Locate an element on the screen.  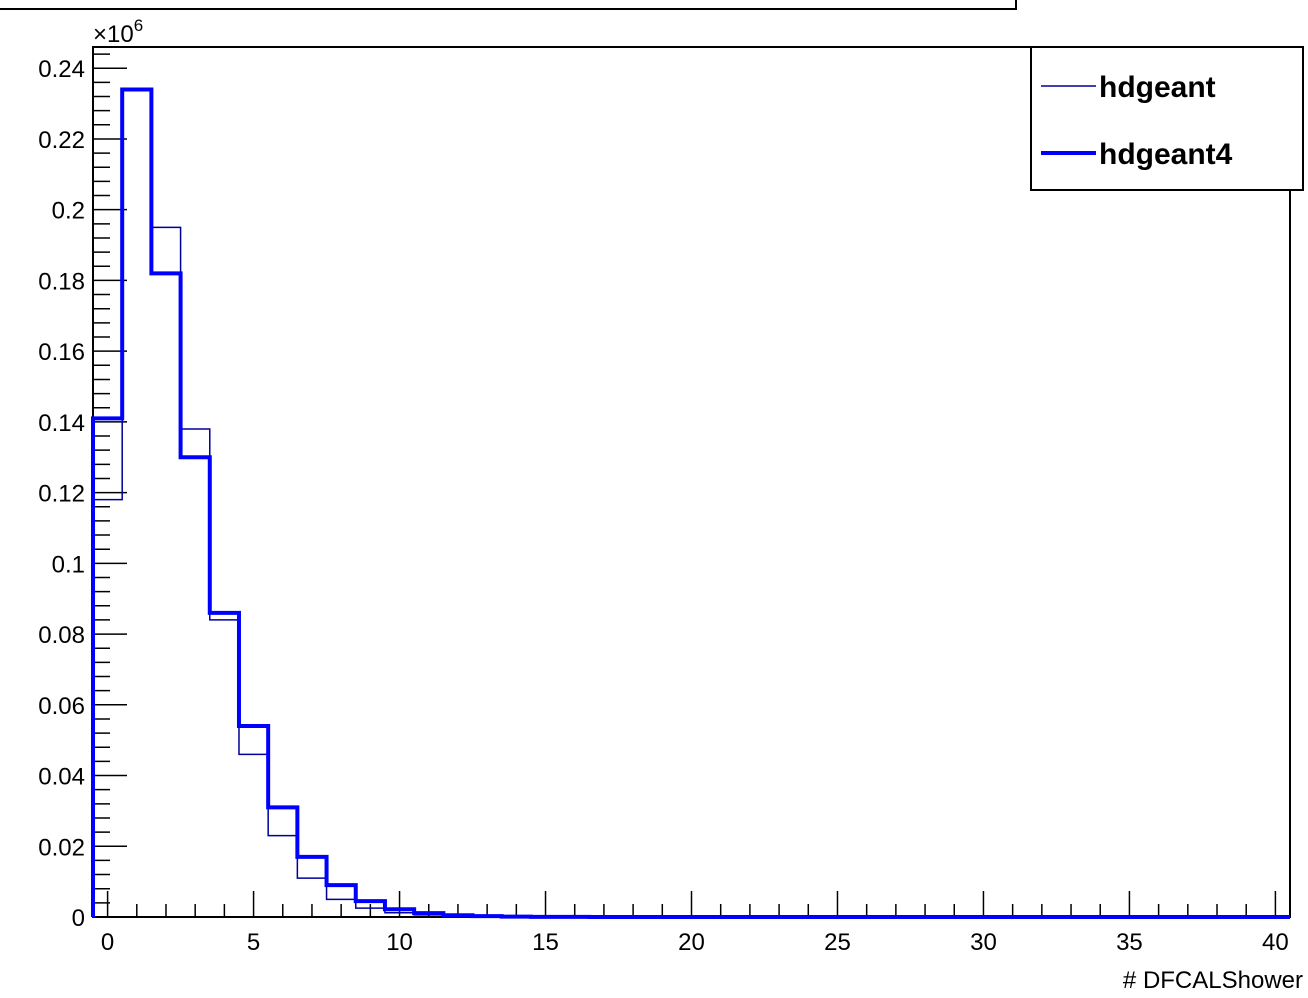
x-tick-label: 20 is located at coordinates (691, 942).